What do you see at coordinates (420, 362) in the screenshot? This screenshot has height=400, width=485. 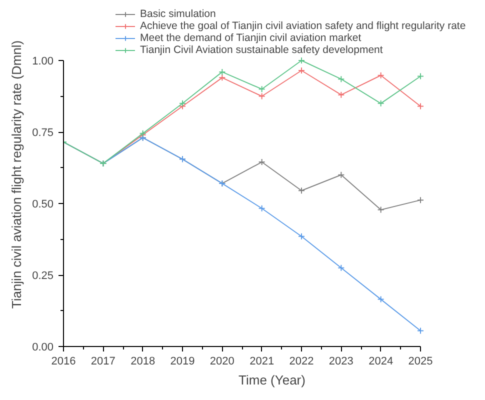 I see `x-tick-label: 2025` at bounding box center [420, 362].